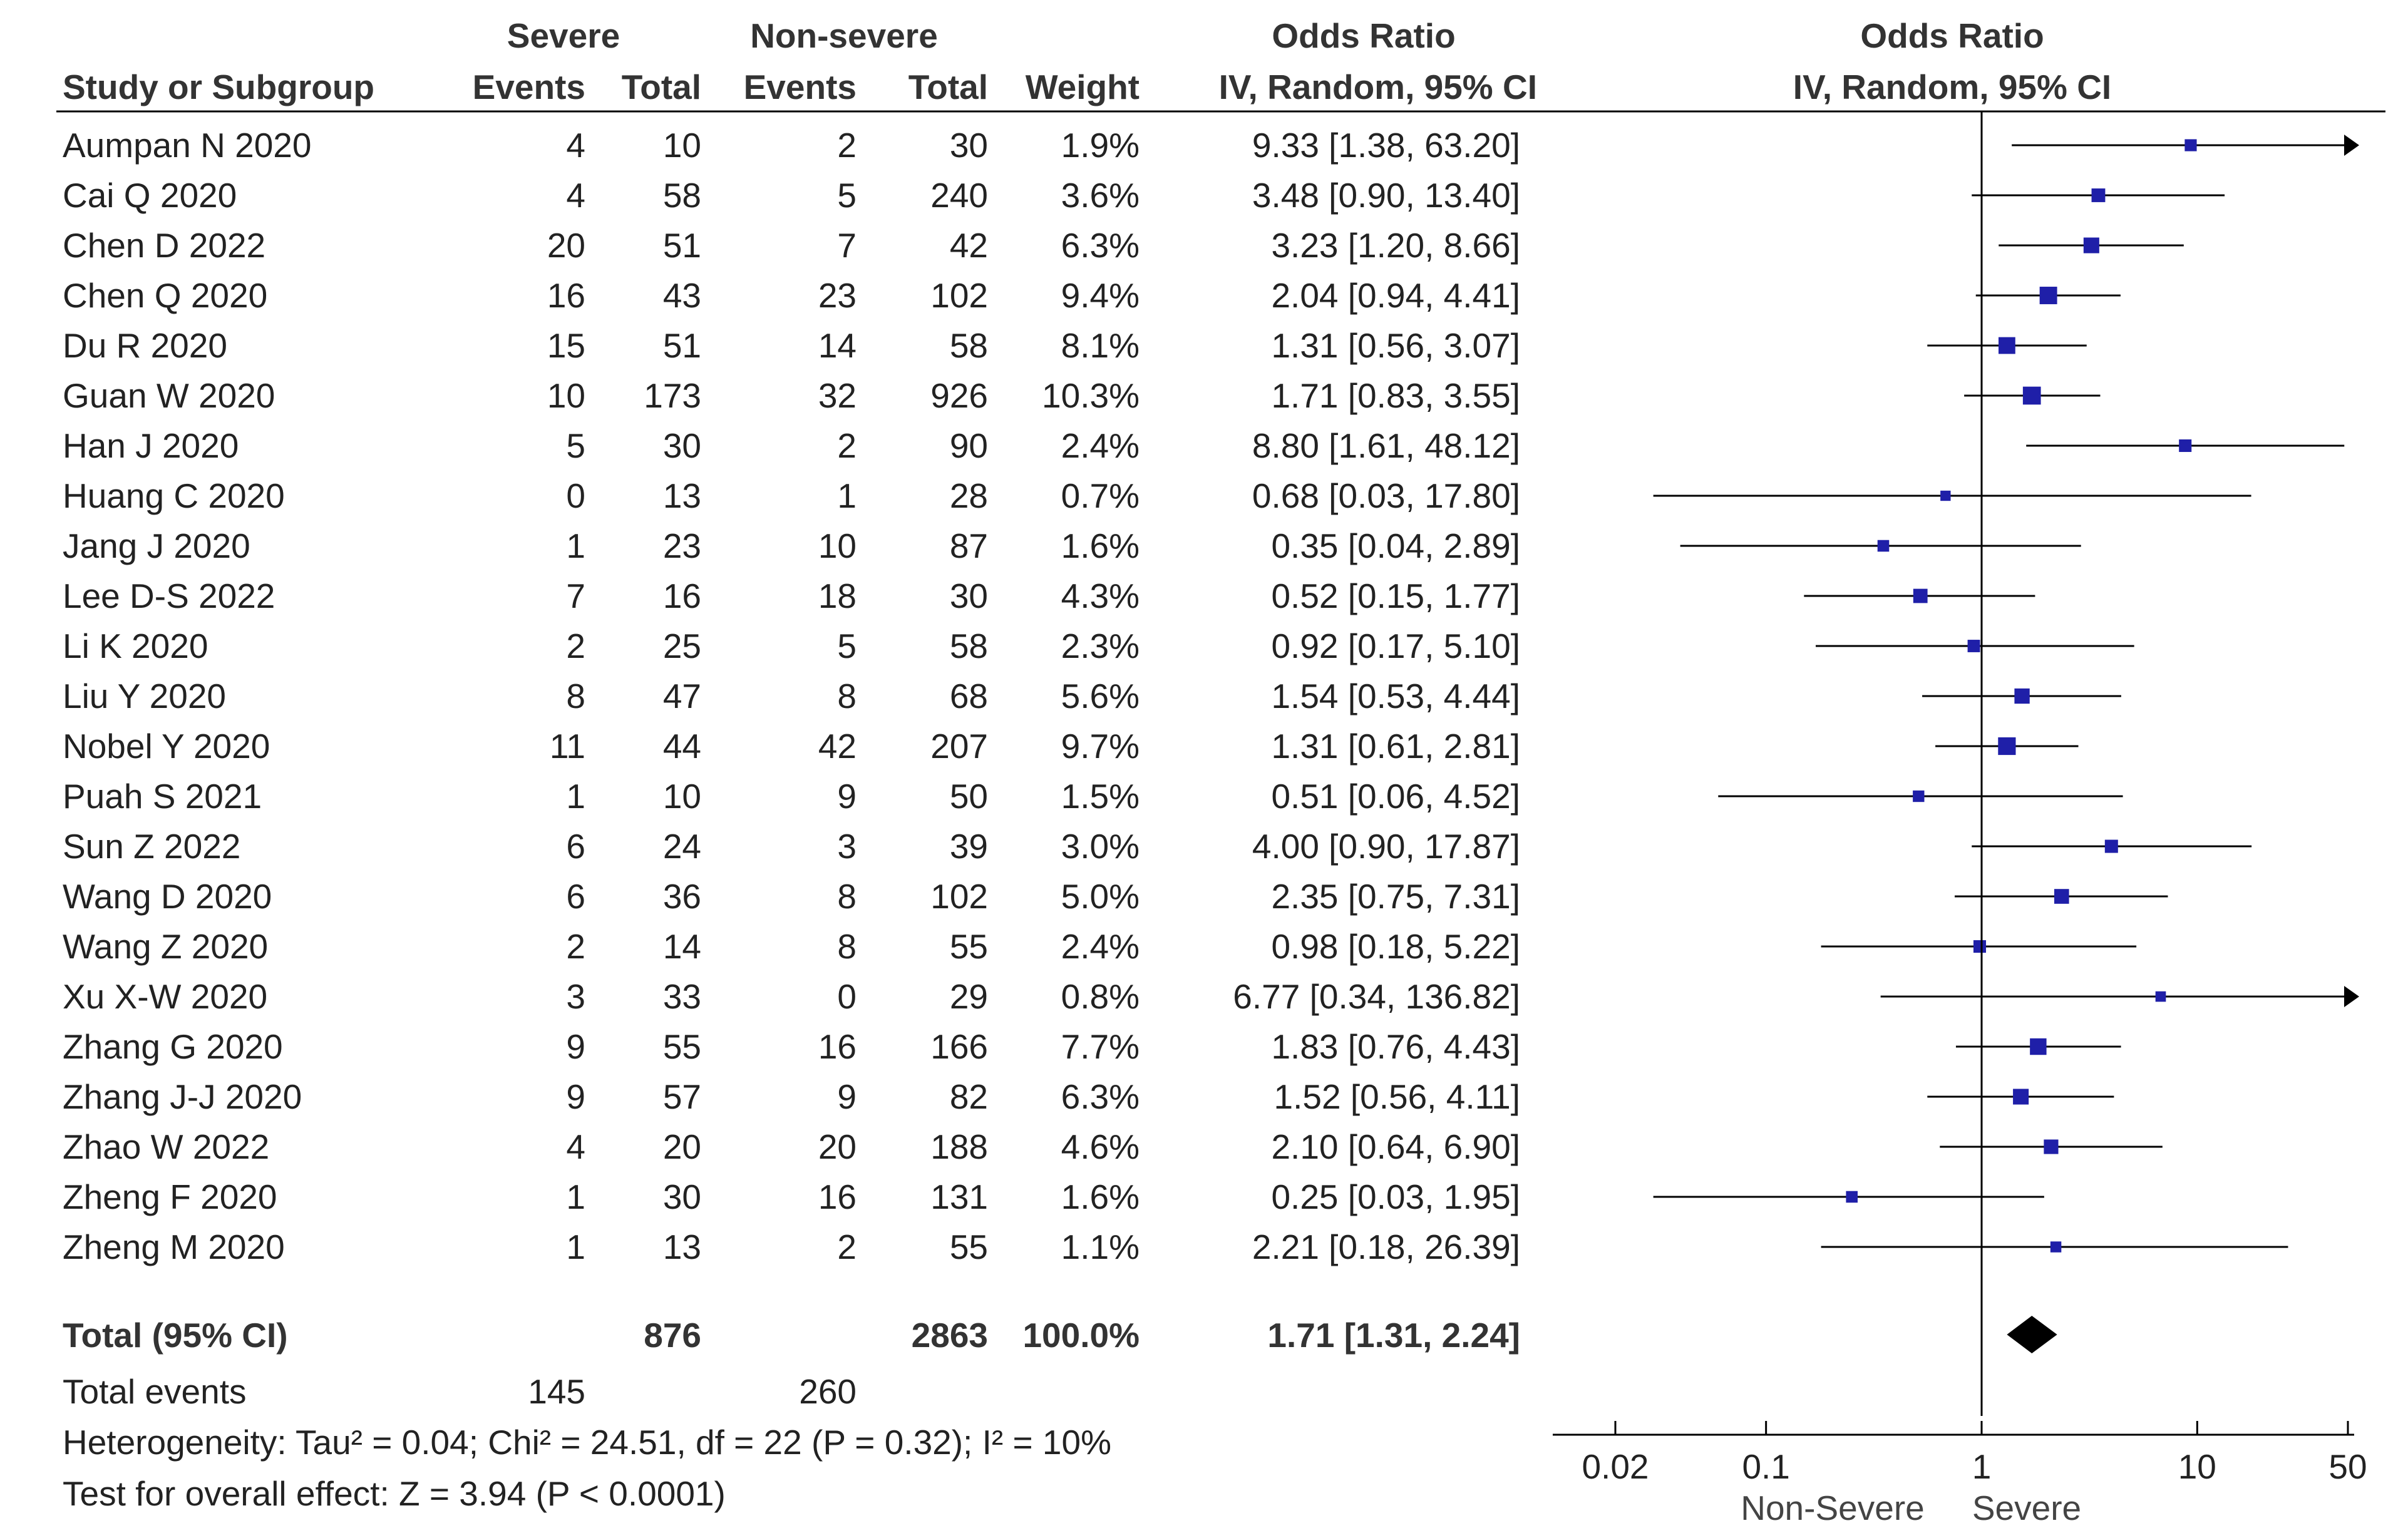 The image size is (2408, 1538). What do you see at coordinates (1144, 196) in the screenshot?
I see `study-row: Cai Q 2020 4 58 5 240 3.6% 3.48 [0.90, 13.40]` at bounding box center [1144, 196].